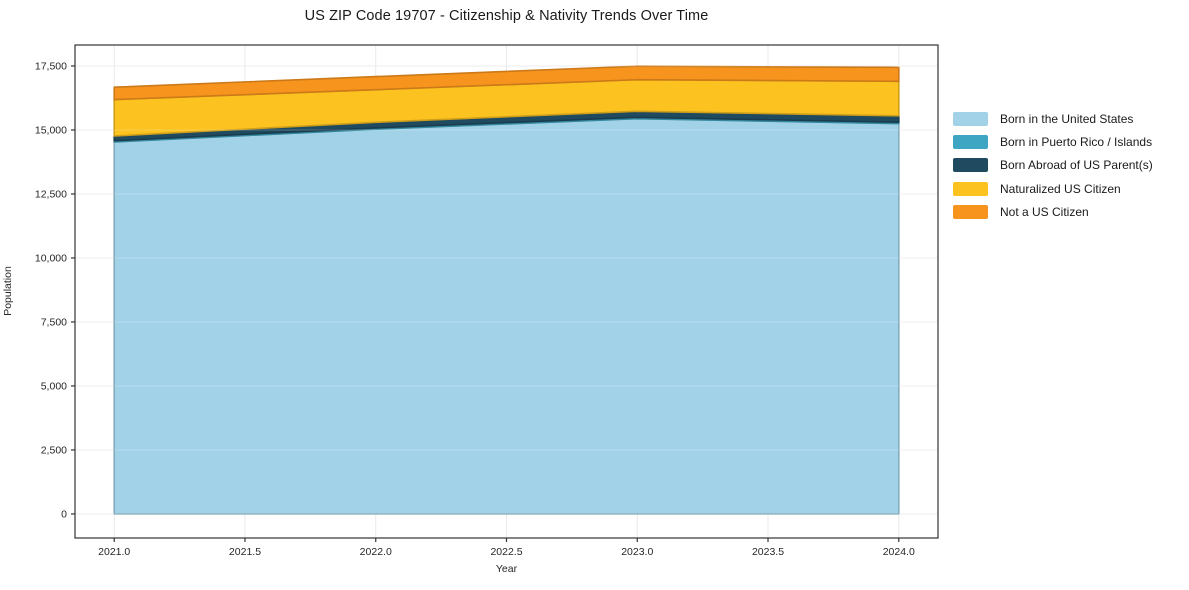 Image resolution: width=1189 pixels, height=590 pixels. Describe the element at coordinates (8, 291) in the screenshot. I see `y-axis-label: Population` at that location.